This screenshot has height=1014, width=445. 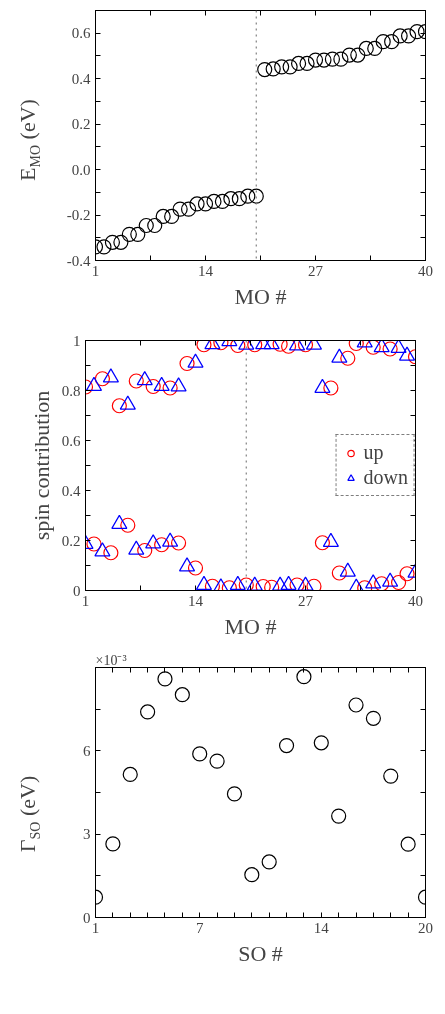 What do you see at coordinates (81, 169) in the screenshot?
I see `y-tick-label: 0.0` at bounding box center [81, 169].